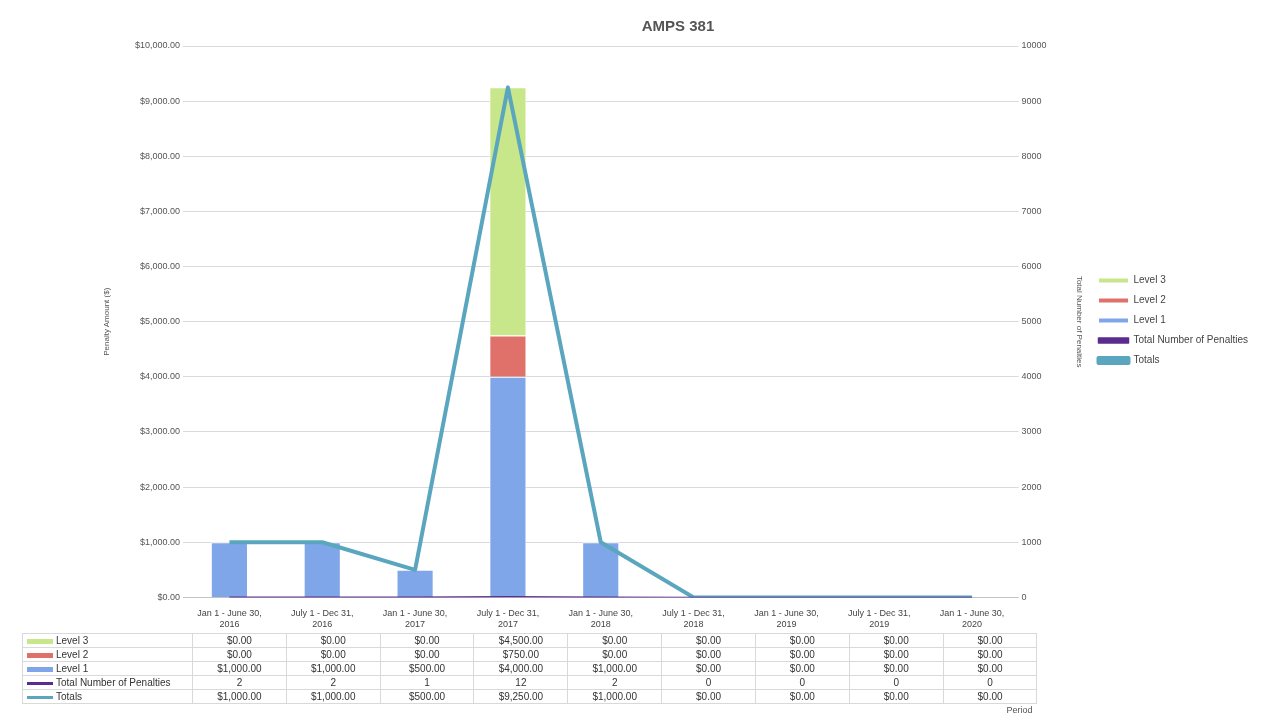  I want to click on y2-tick-label: 1000, so click(1031, 541).